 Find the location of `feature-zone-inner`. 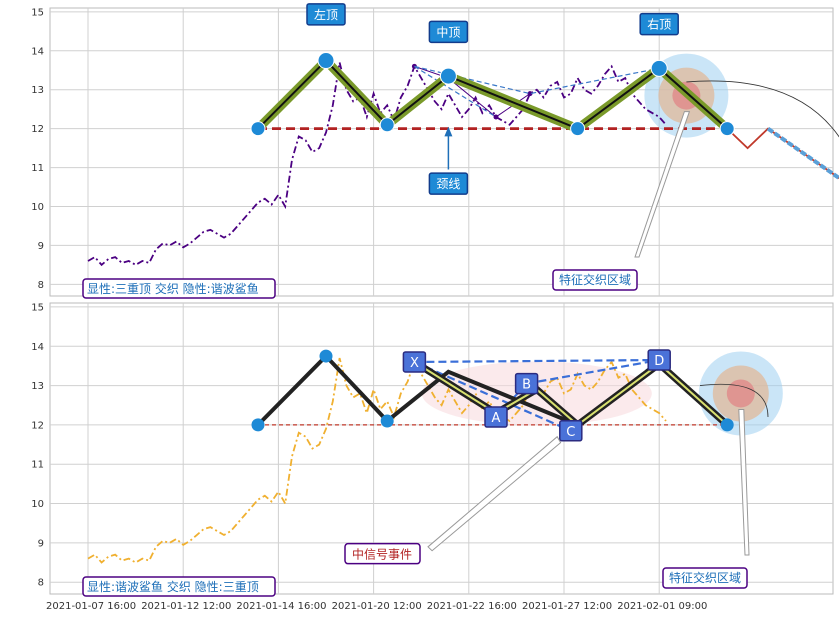

feature-zone-inner is located at coordinates (740, 393).